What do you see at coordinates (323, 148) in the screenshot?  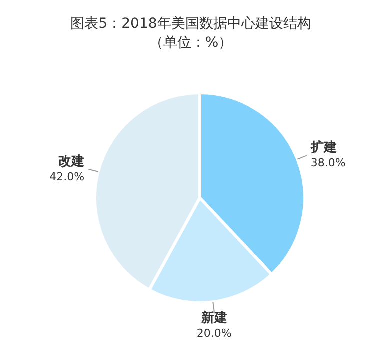 I see `slice-label: 扩建` at bounding box center [323, 148].